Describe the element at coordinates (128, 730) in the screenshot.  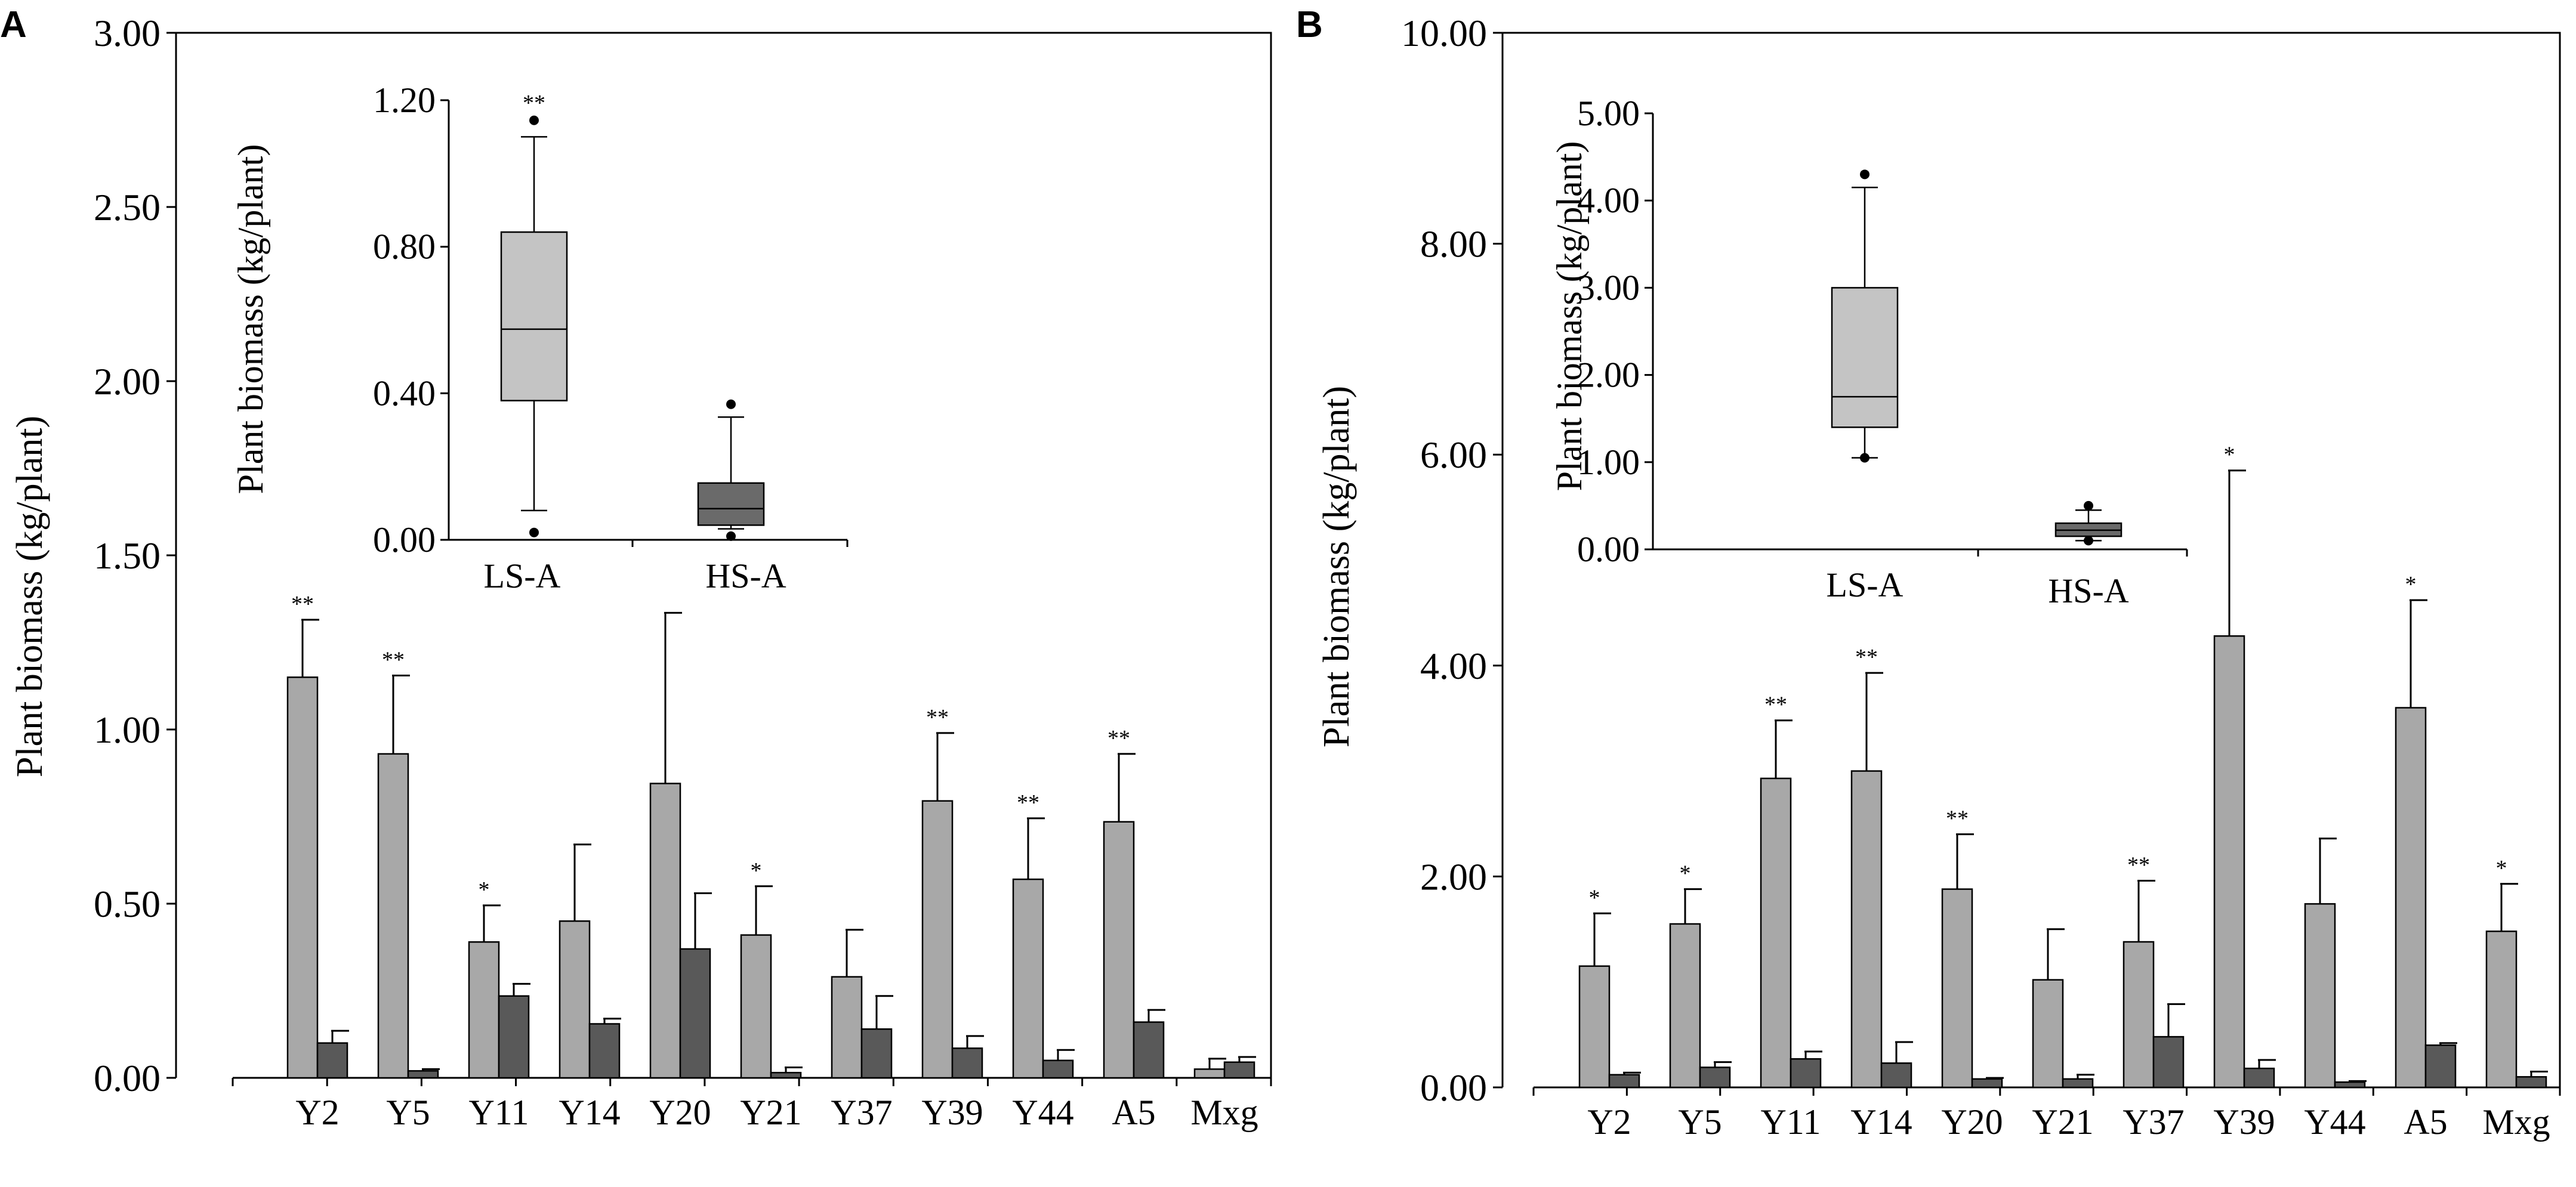
I see `y-tick-label: 1.00` at that location.